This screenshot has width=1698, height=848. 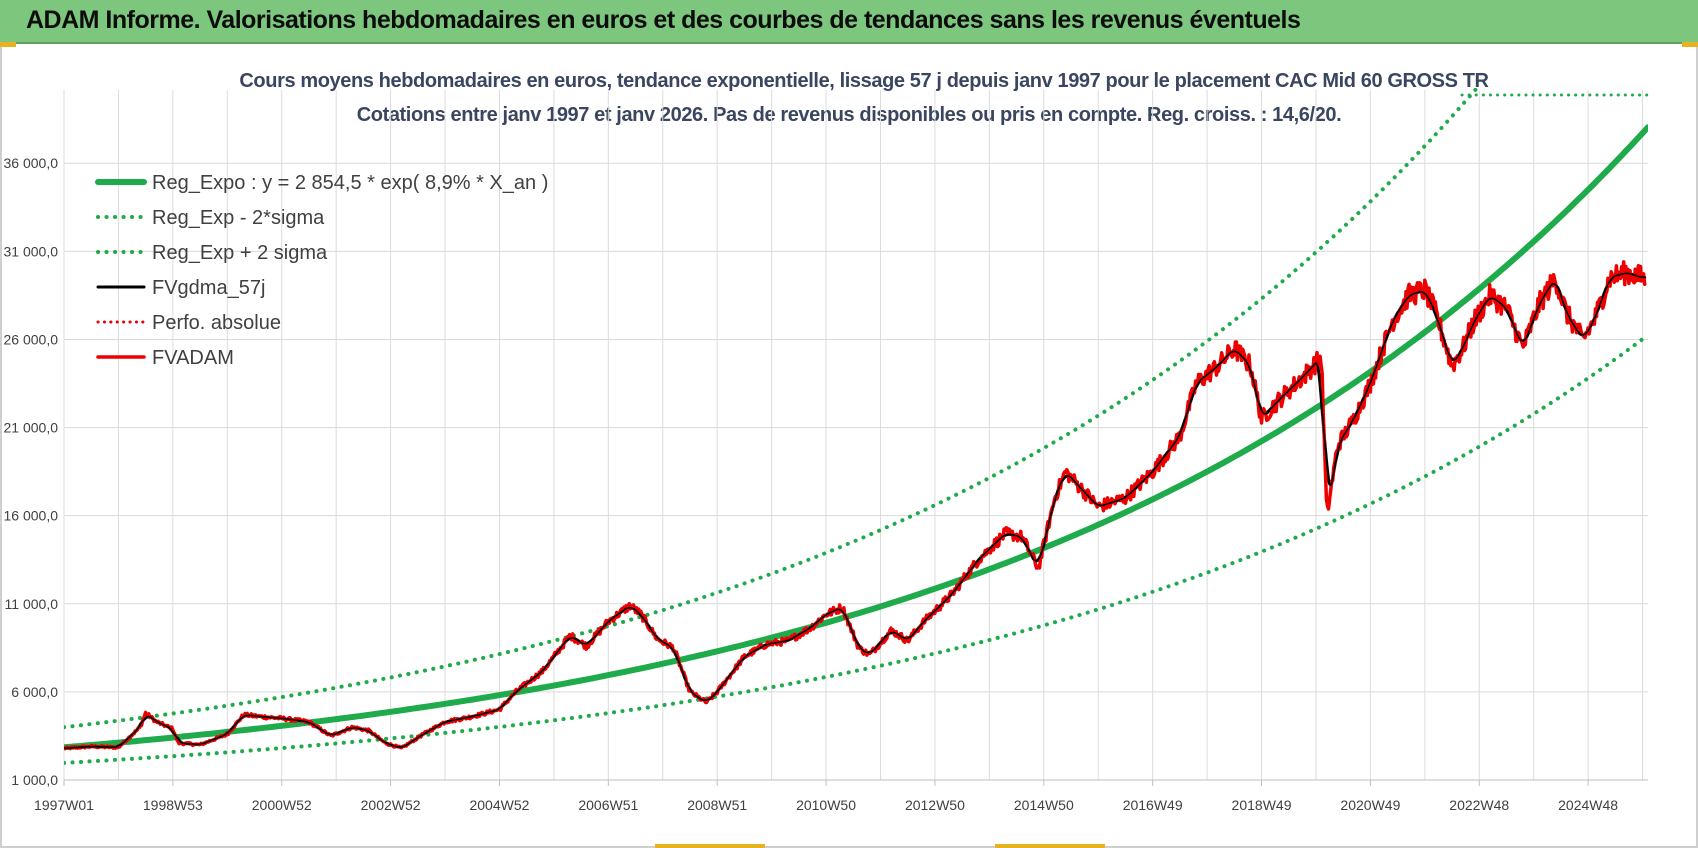 What do you see at coordinates (31, 163) in the screenshot?
I see `y-tick-label: 36 000,0` at bounding box center [31, 163].